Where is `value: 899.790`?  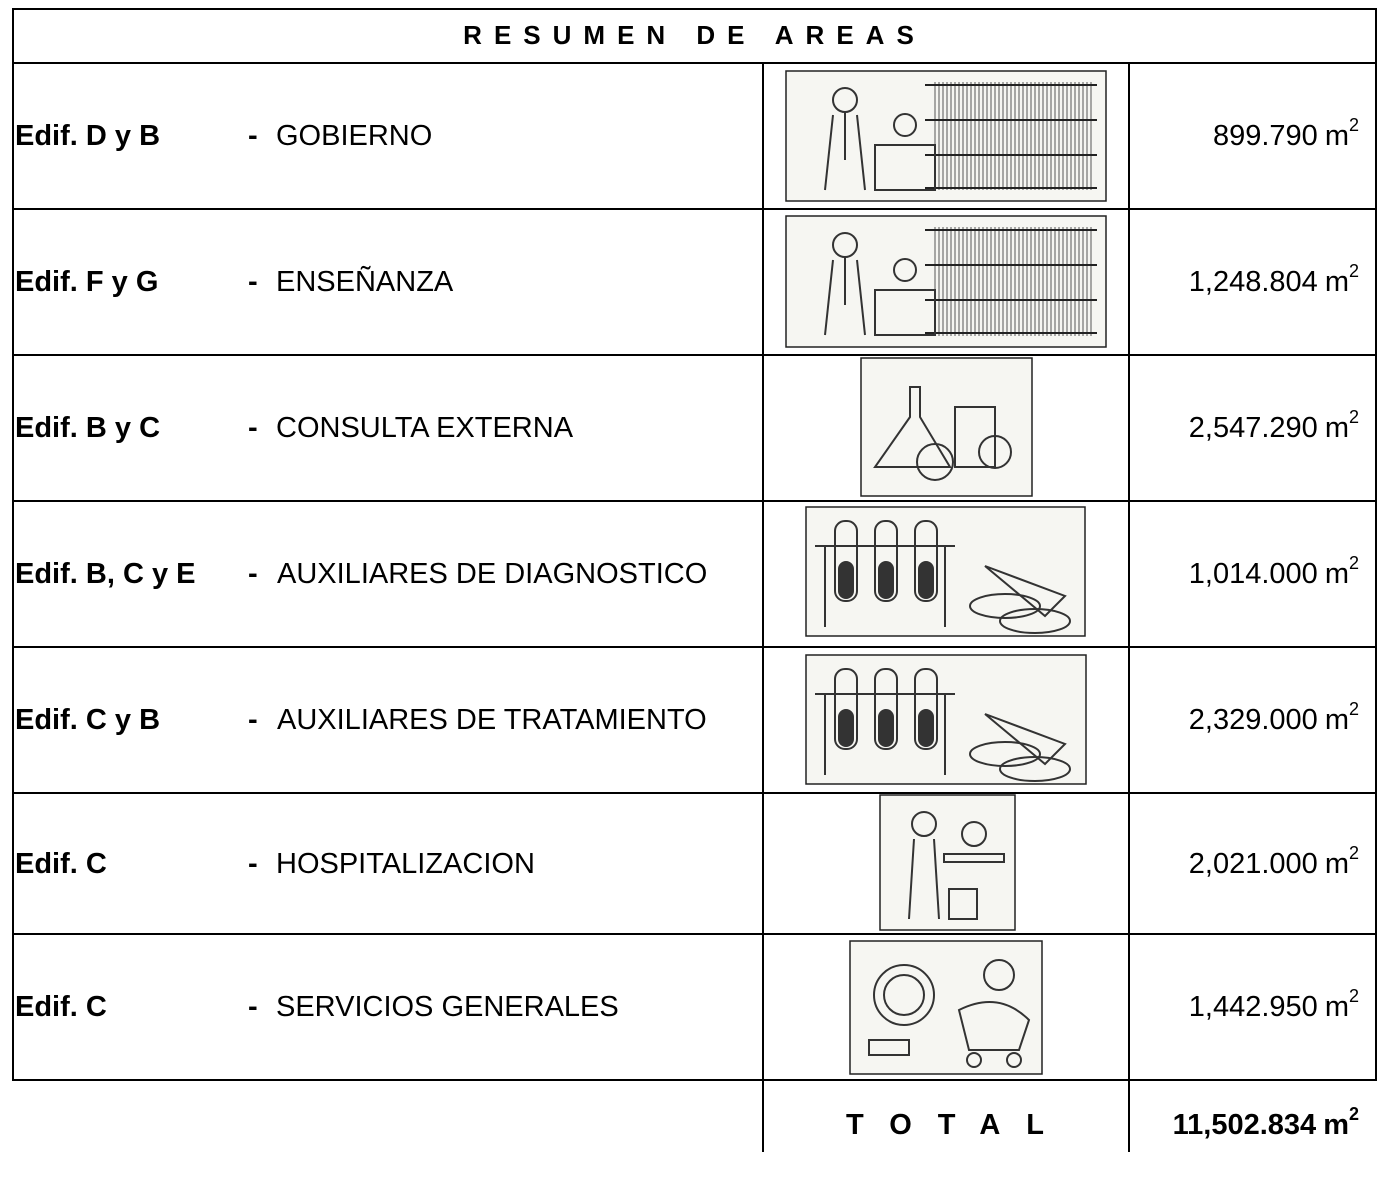
value: 899.790 is located at coordinates (1265, 136).